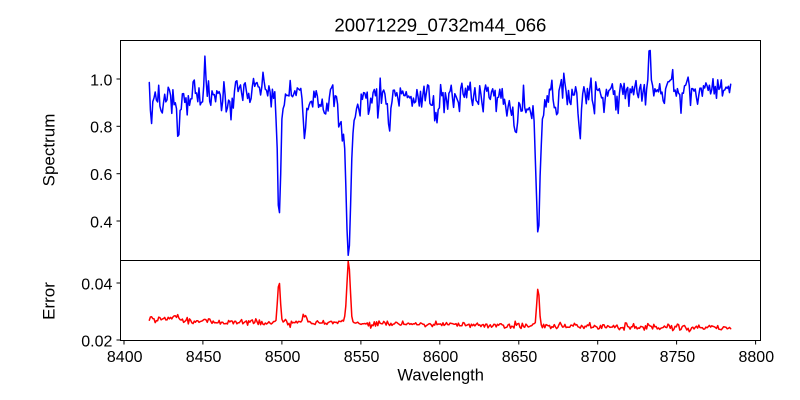  I want to click on svg-text: 8550, so click(362, 357).